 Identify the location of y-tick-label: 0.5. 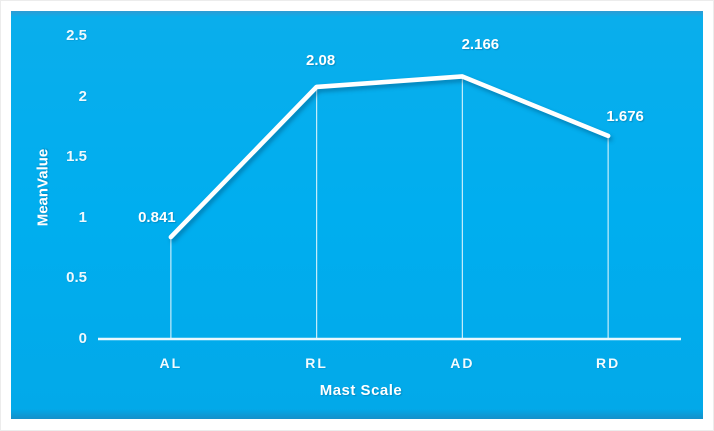
(76, 278).